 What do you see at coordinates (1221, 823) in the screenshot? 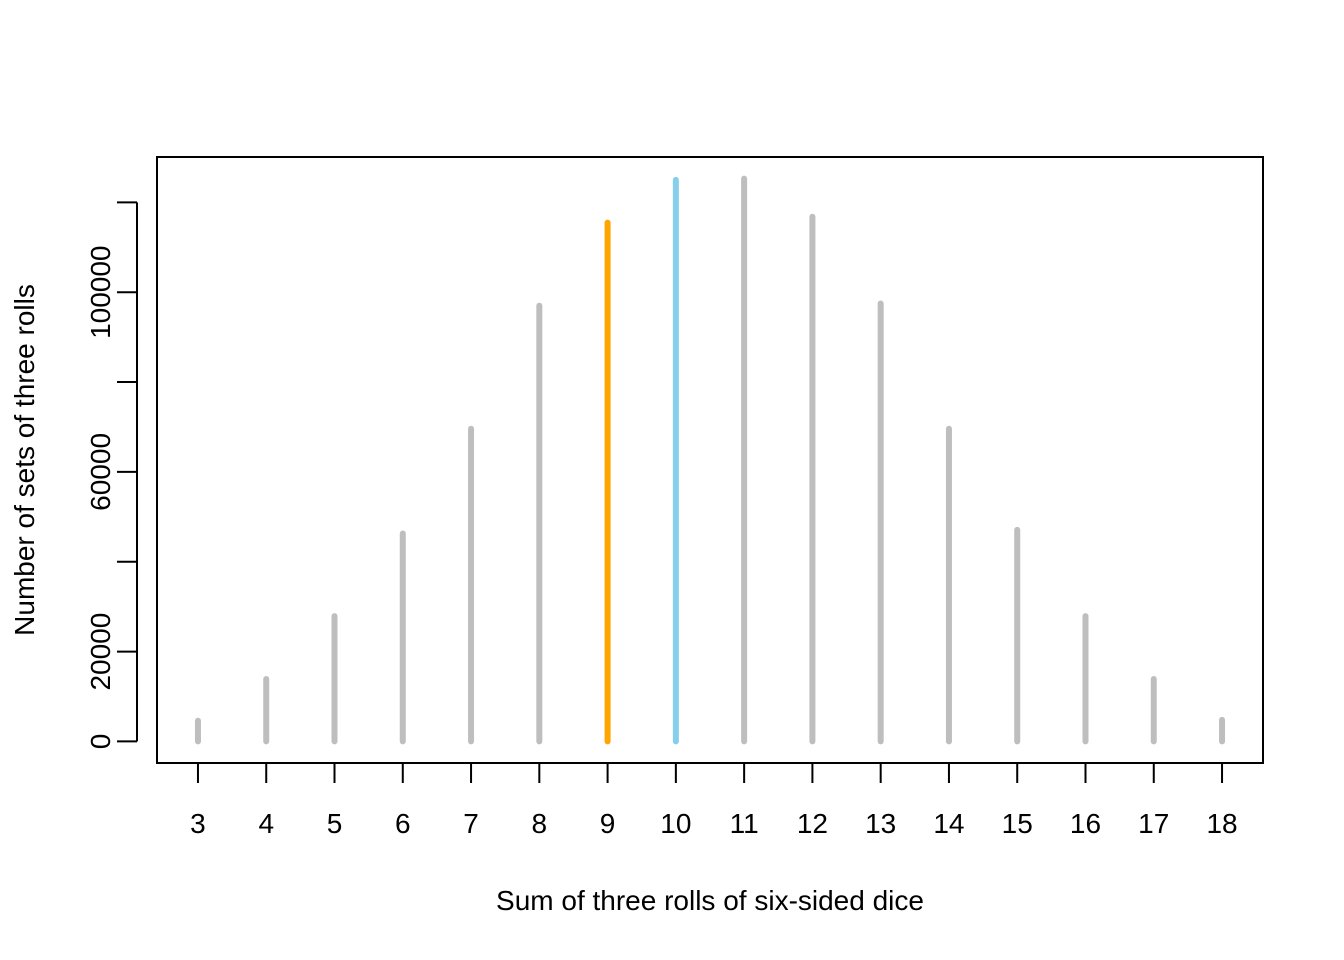
I see `x-tick-label: 18` at bounding box center [1221, 823].